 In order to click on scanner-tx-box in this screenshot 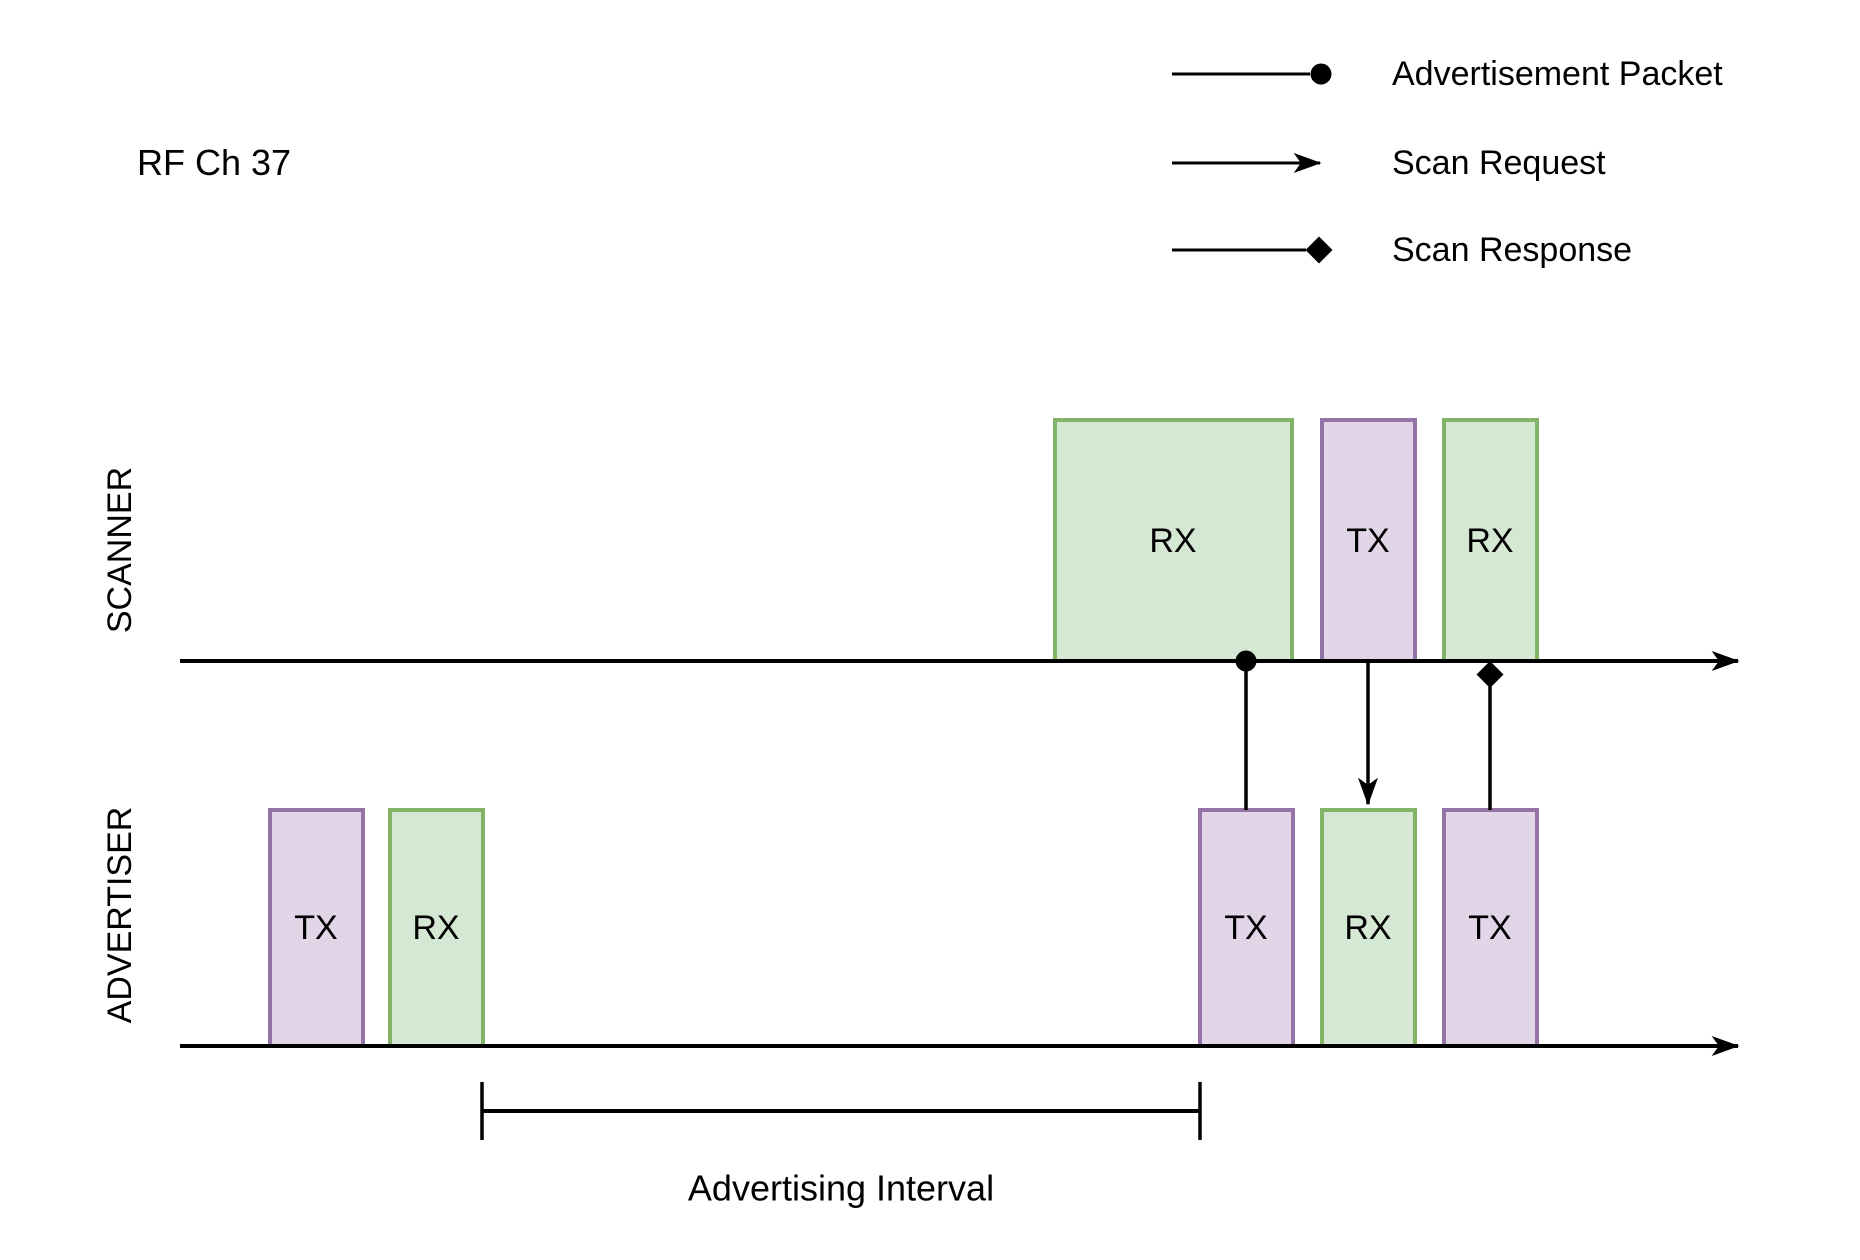, I will do `click(1368, 540)`.